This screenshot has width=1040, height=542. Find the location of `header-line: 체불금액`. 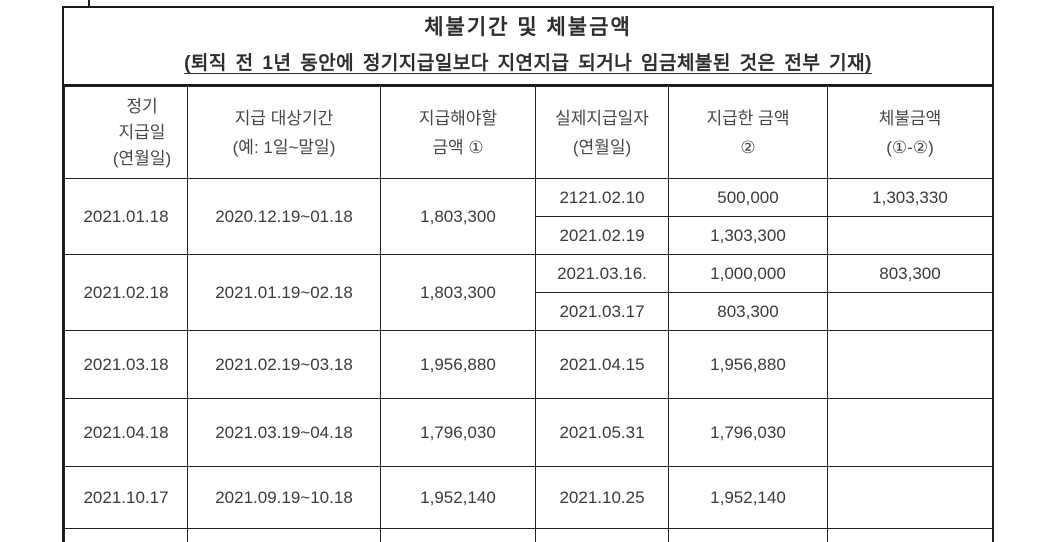

header-line: 체불금액 is located at coordinates (910, 118).